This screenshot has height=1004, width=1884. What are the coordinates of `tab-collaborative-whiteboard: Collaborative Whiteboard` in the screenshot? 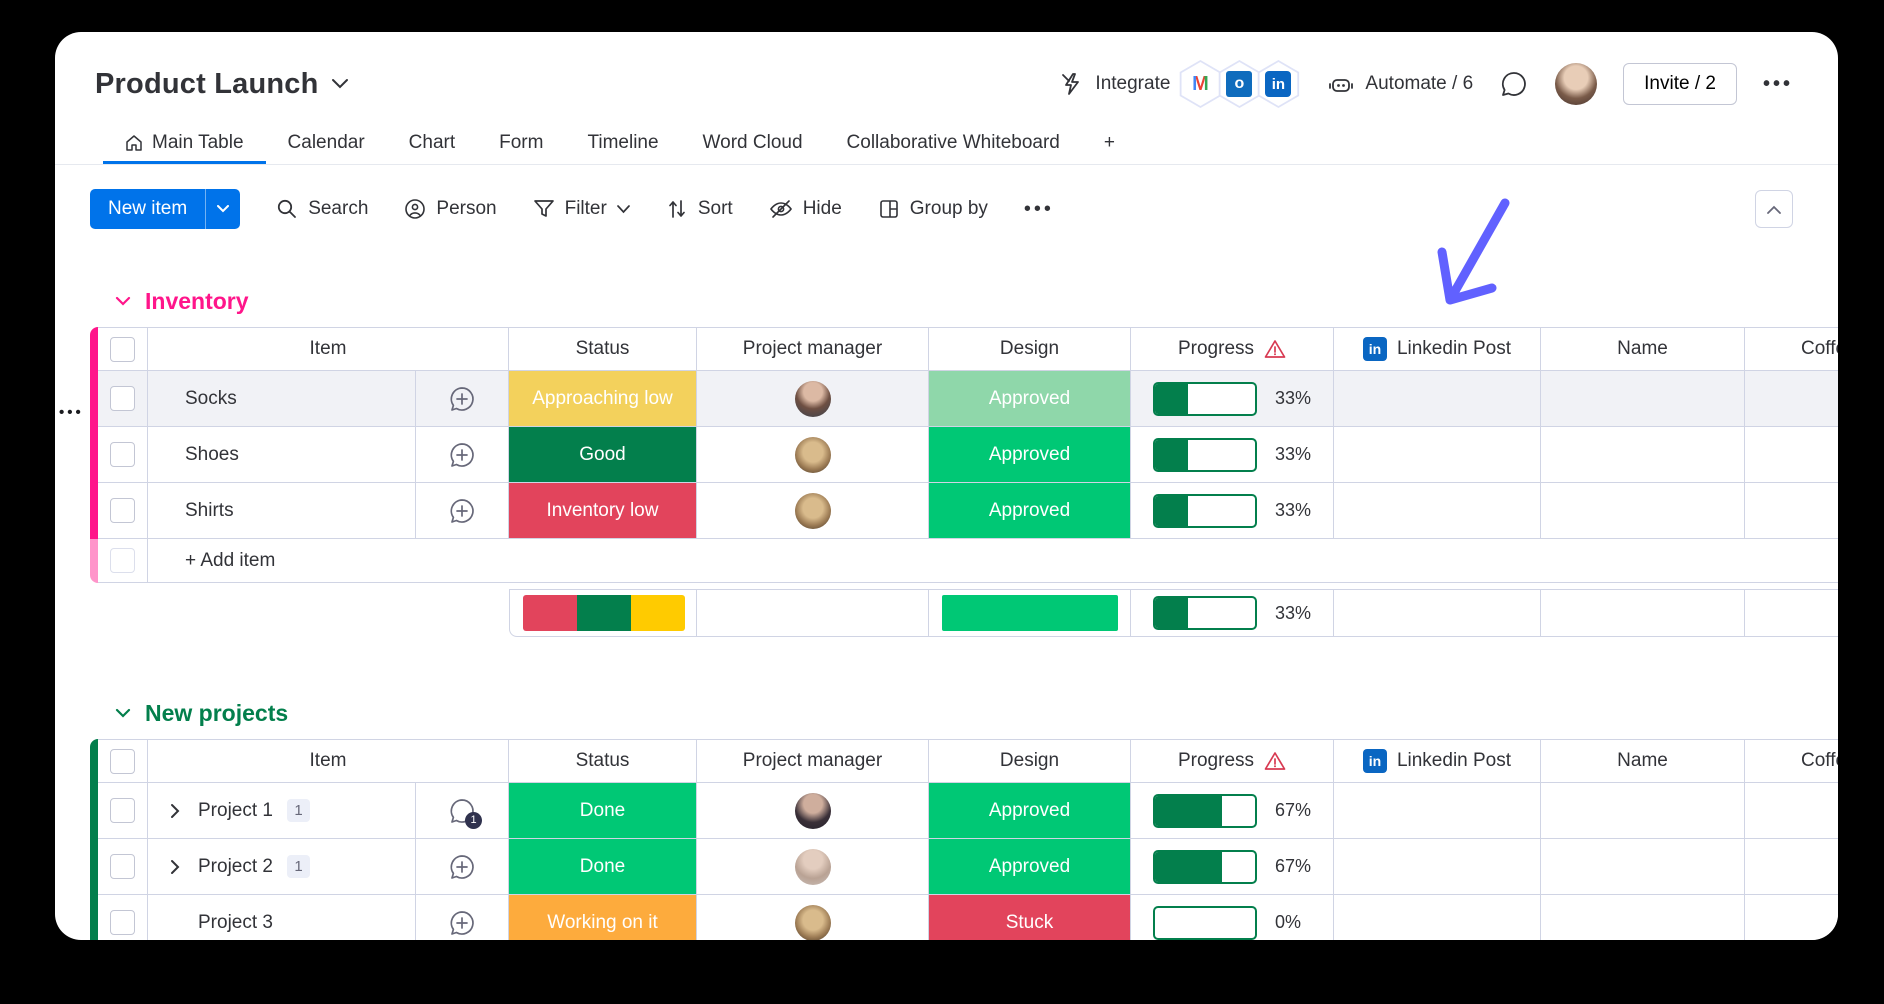 It's located at (953, 143).